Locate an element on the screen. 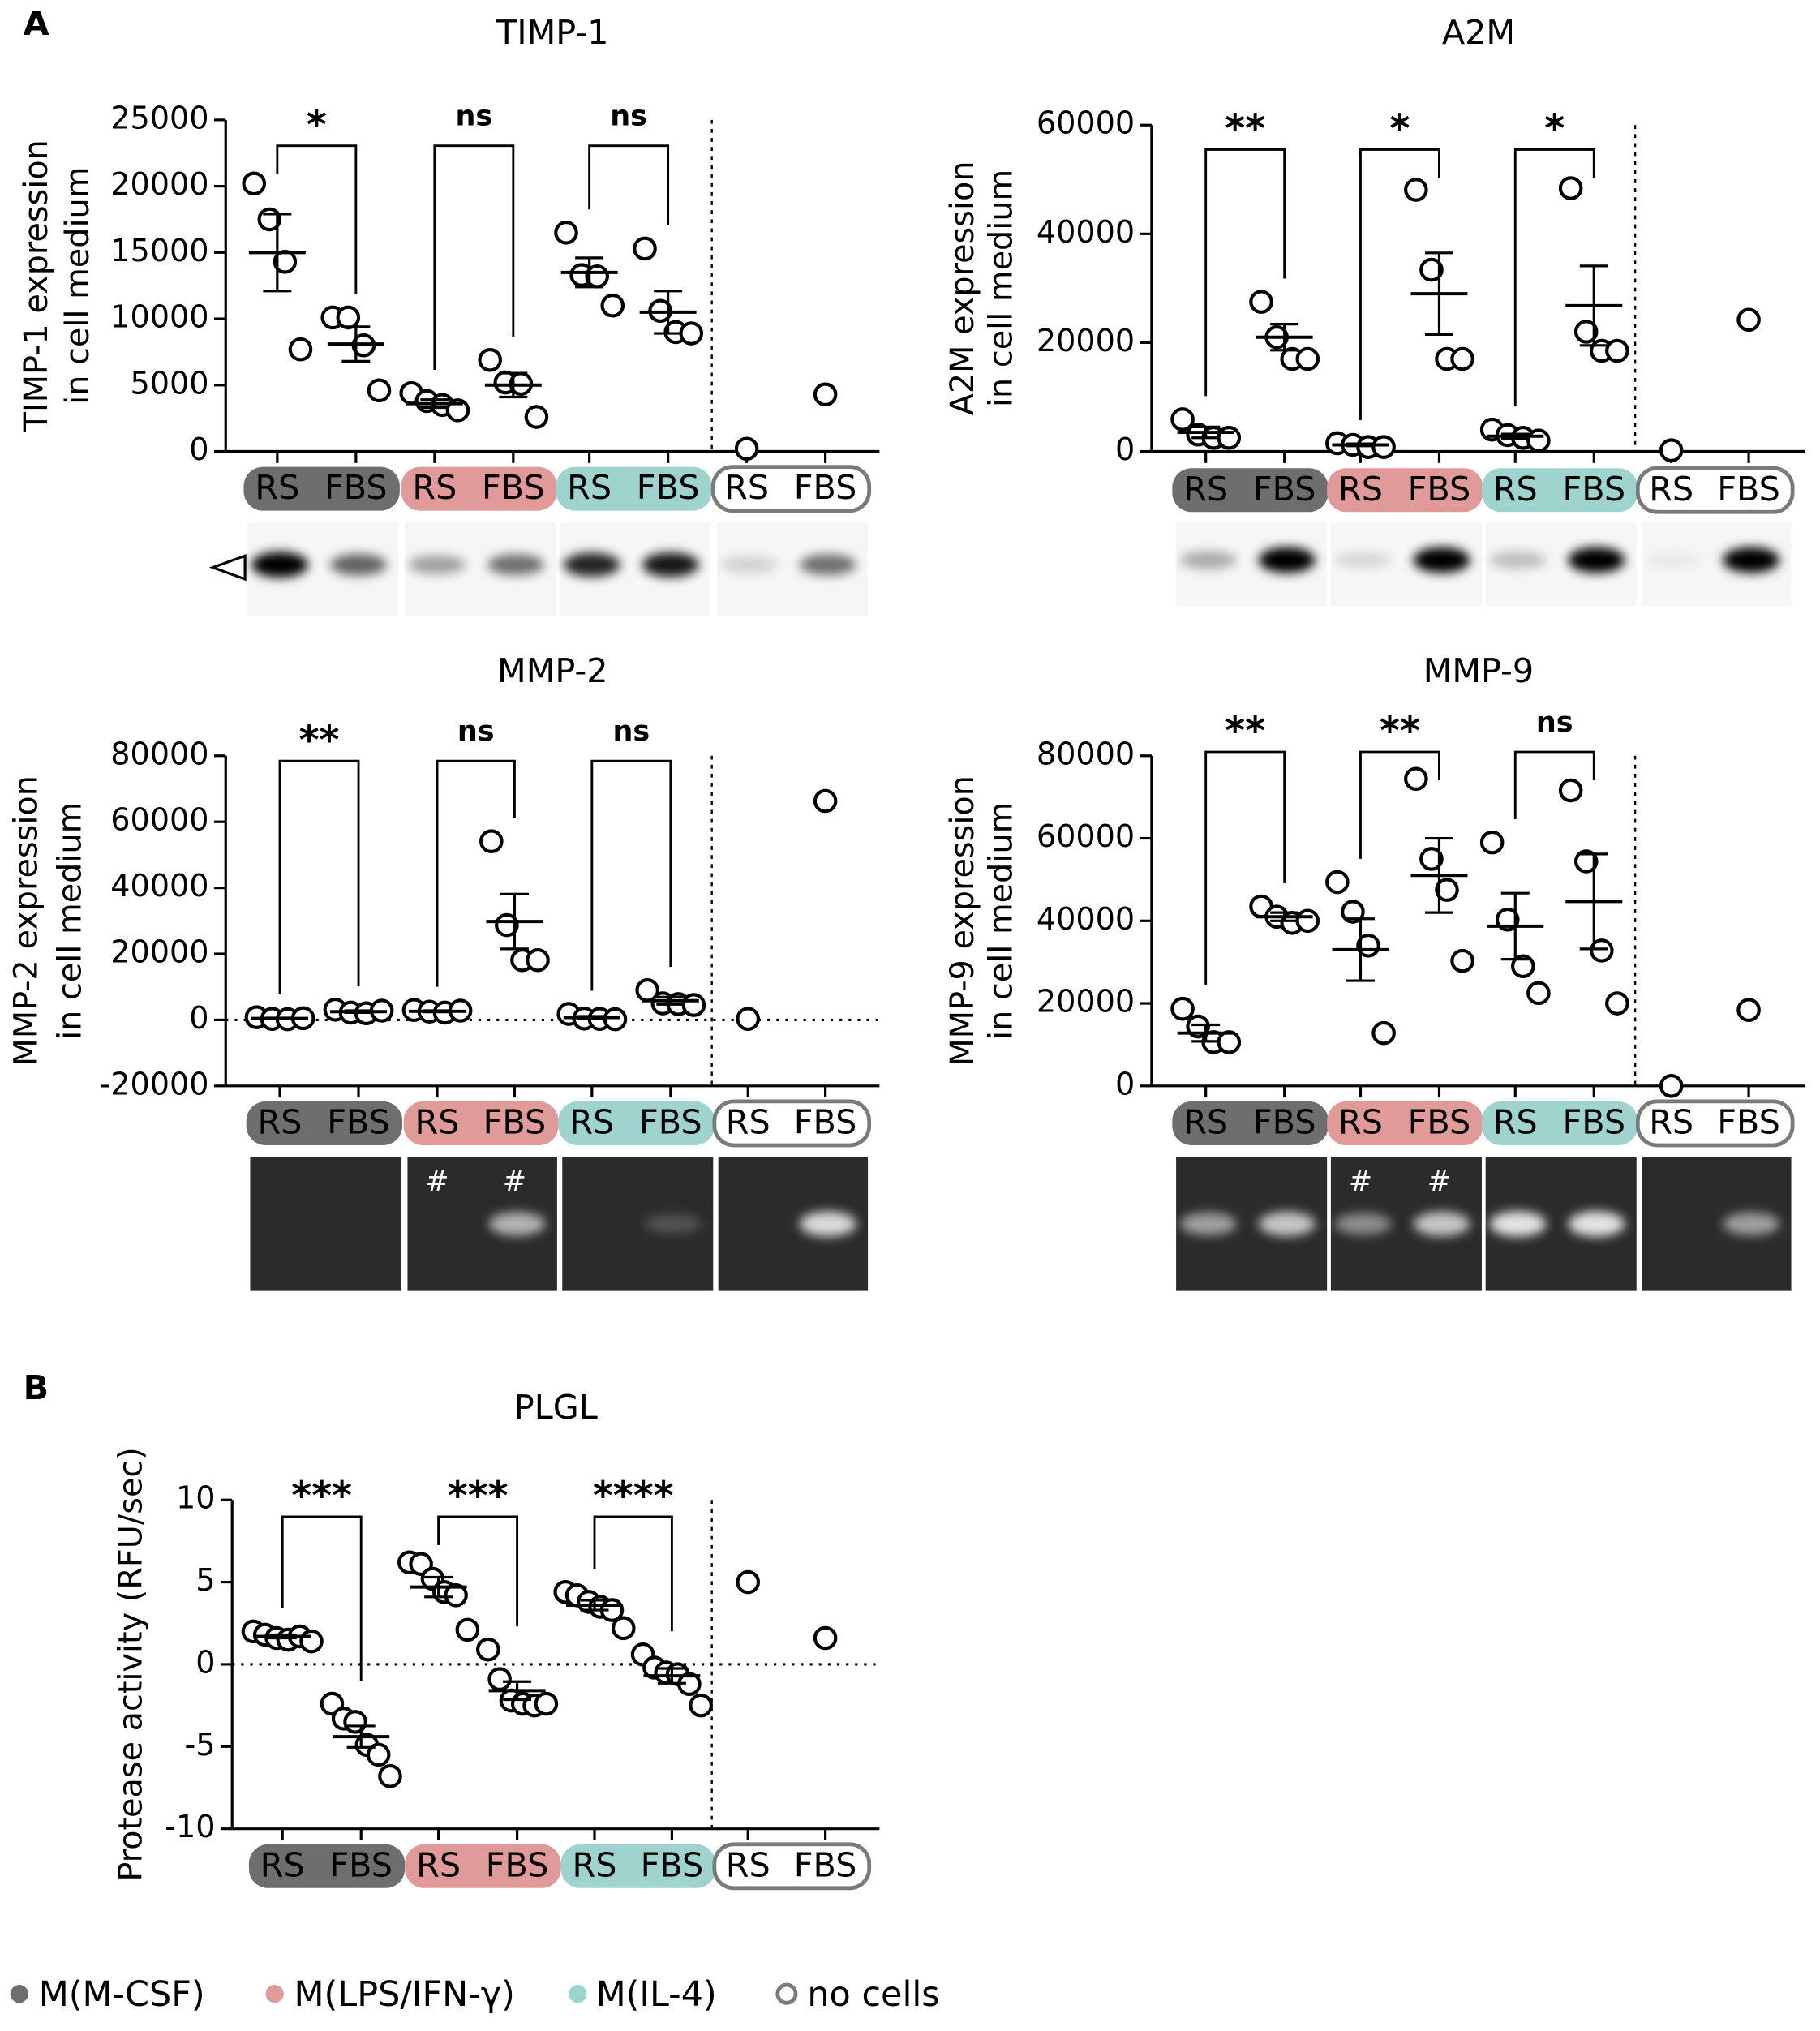 The image size is (1820, 2031). y-axis-label: MMP-9 expression is located at coordinates (962, 920).